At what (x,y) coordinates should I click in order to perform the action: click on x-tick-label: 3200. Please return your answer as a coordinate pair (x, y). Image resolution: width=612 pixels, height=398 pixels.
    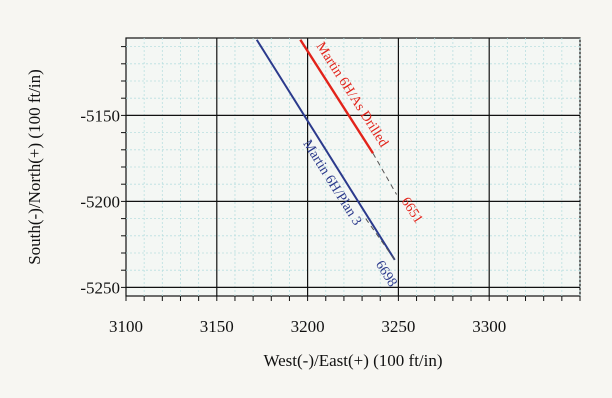
    Looking at the image, I should click on (308, 326).